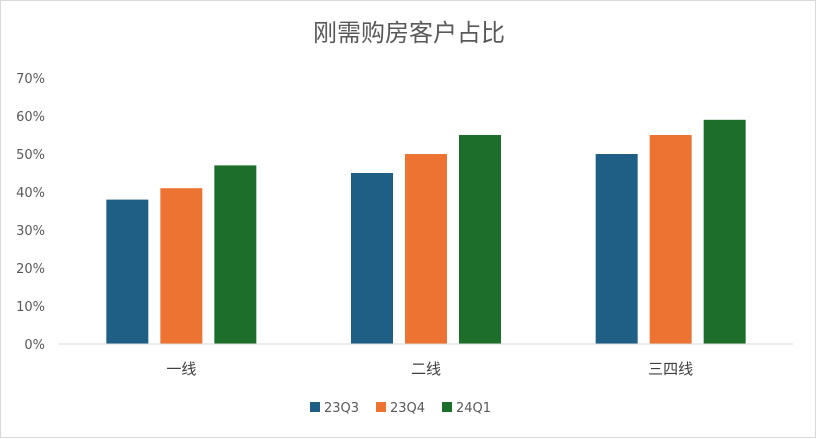 Image resolution: width=816 pixels, height=439 pixels. Describe the element at coordinates (30, 231) in the screenshot. I see `y-tick-label: 30%` at that location.